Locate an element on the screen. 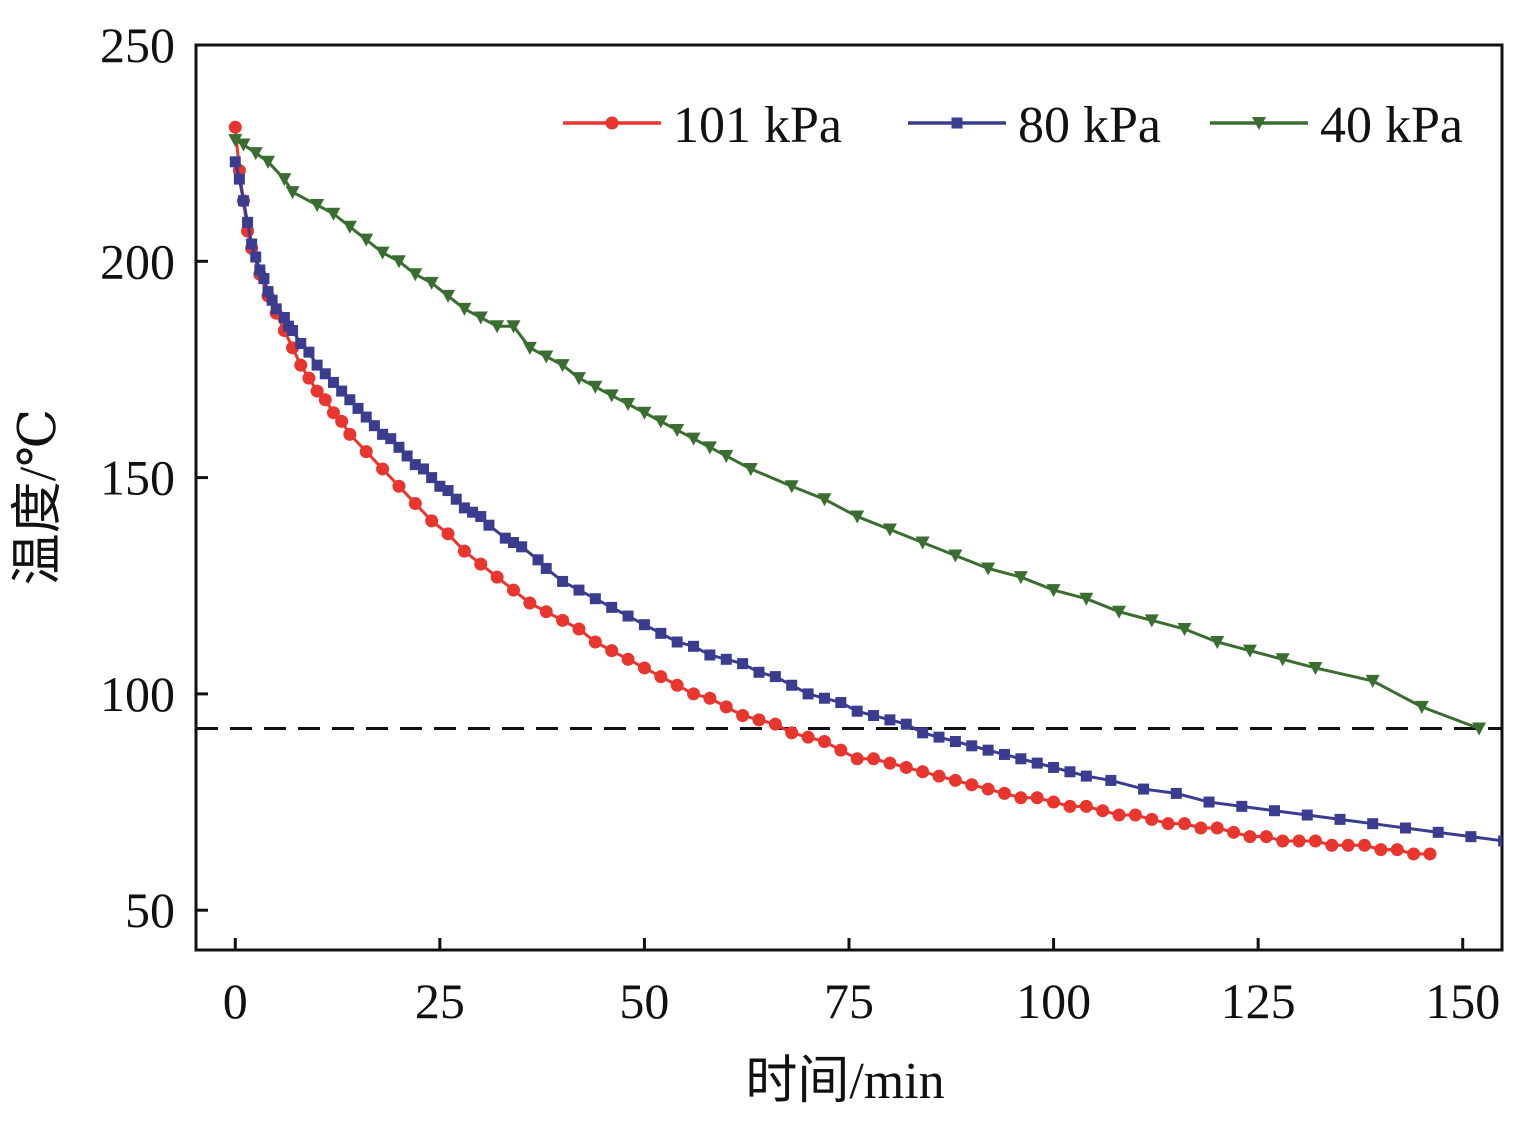 The width and height of the screenshot is (1535, 1123). y-axis-label: 温度/℃ is located at coordinates (38, 497).